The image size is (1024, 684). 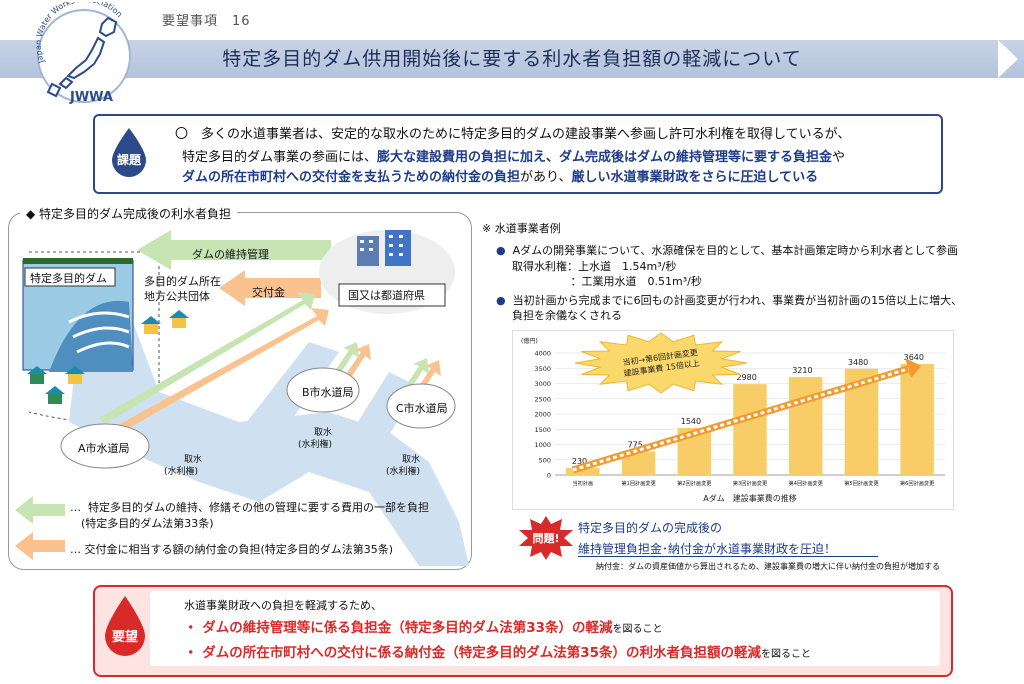 What do you see at coordinates (542, 354) in the screenshot?
I see `y-tick-label: 4000` at bounding box center [542, 354].